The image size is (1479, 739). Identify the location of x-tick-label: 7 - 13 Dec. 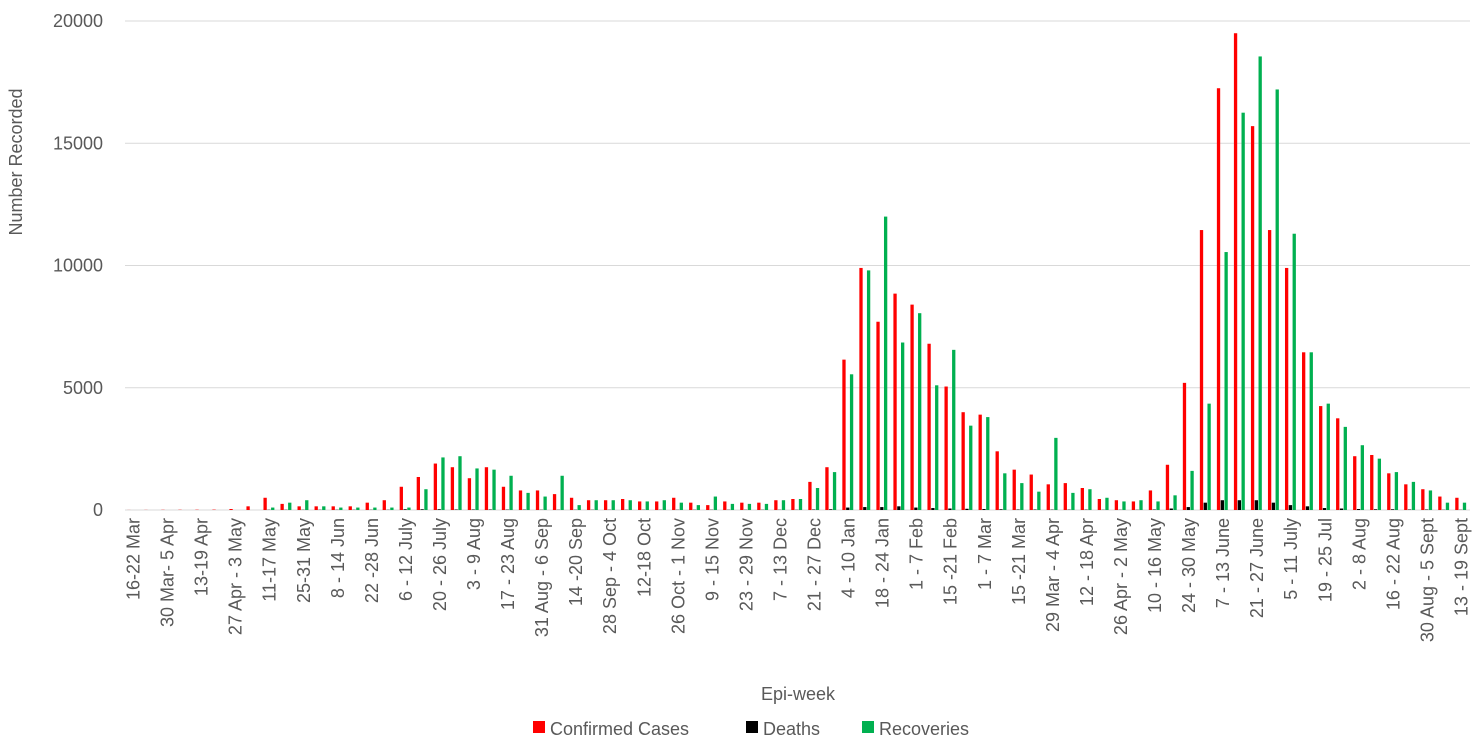
(780, 559).